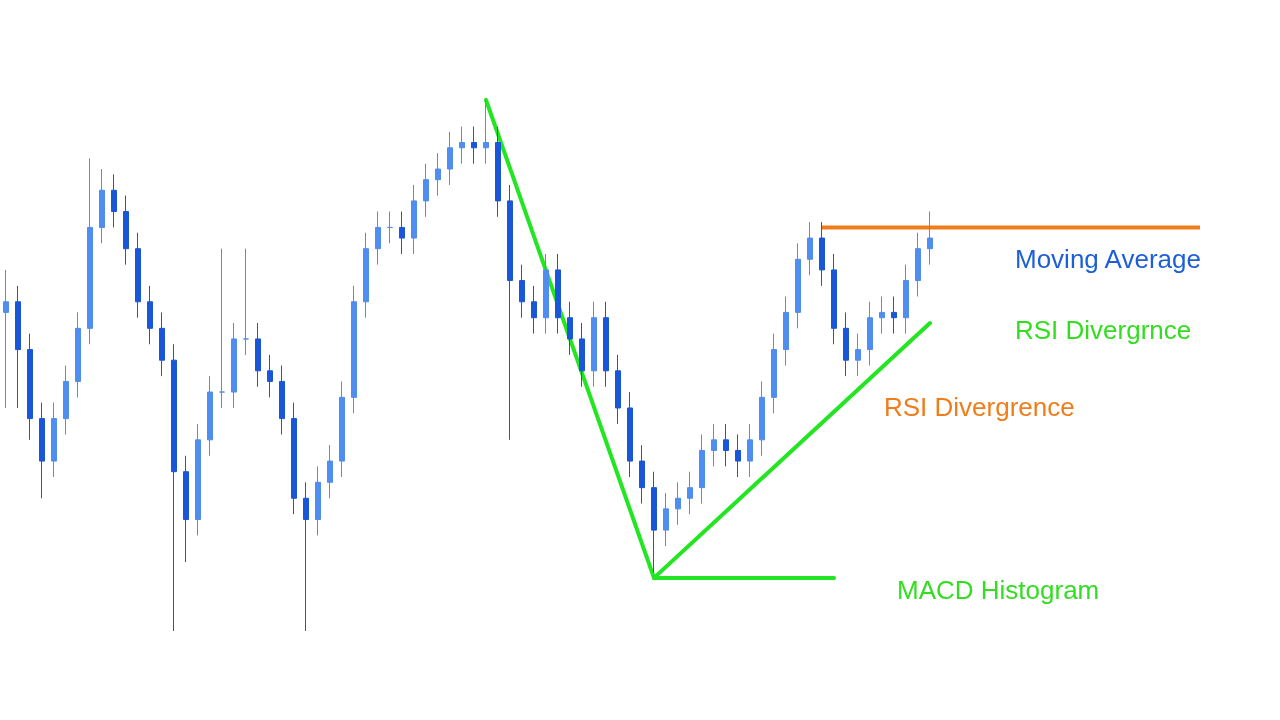  I want to click on annotation: RSI Divergrence, so click(979, 407).